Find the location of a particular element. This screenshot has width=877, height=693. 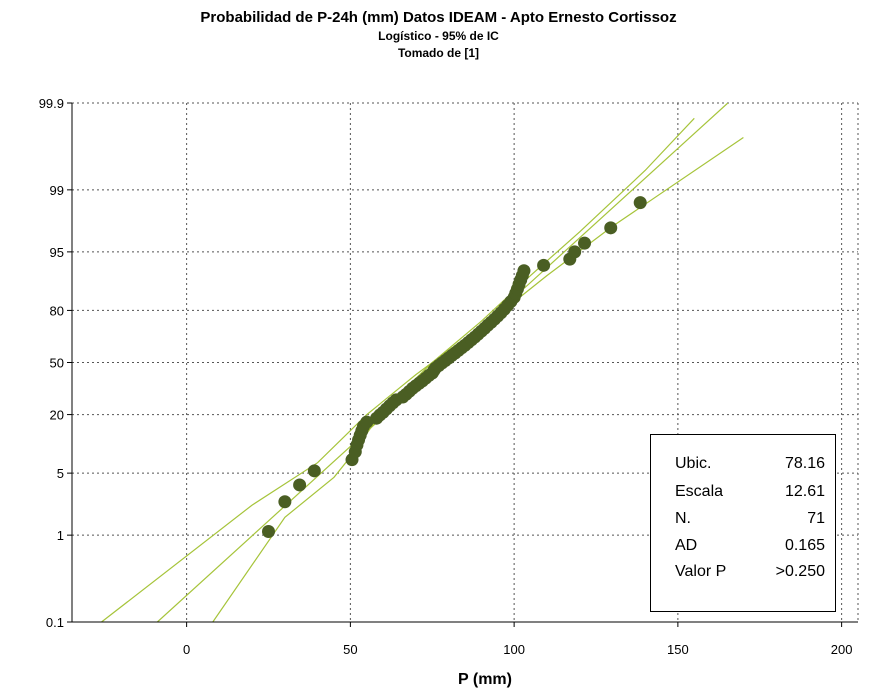

y-tick-label: 99.9 is located at coordinates (51, 103).